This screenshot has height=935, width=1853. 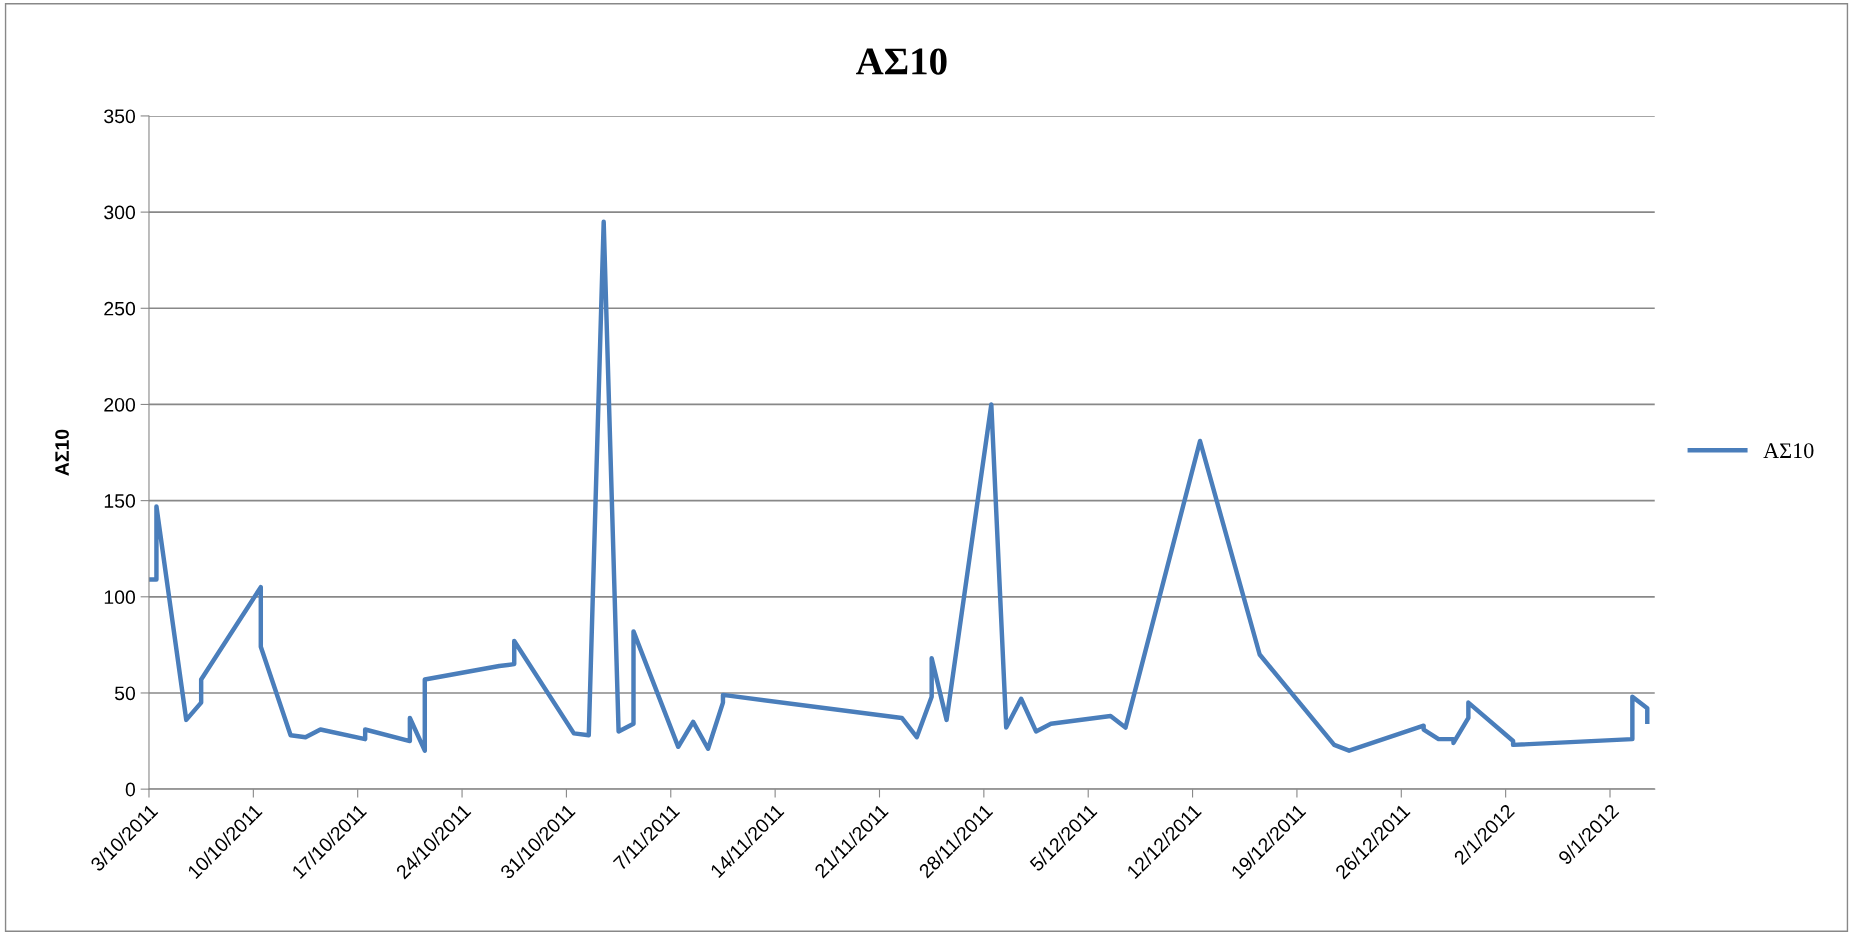 What do you see at coordinates (130, 789) in the screenshot?
I see `y-tick-label: 0` at bounding box center [130, 789].